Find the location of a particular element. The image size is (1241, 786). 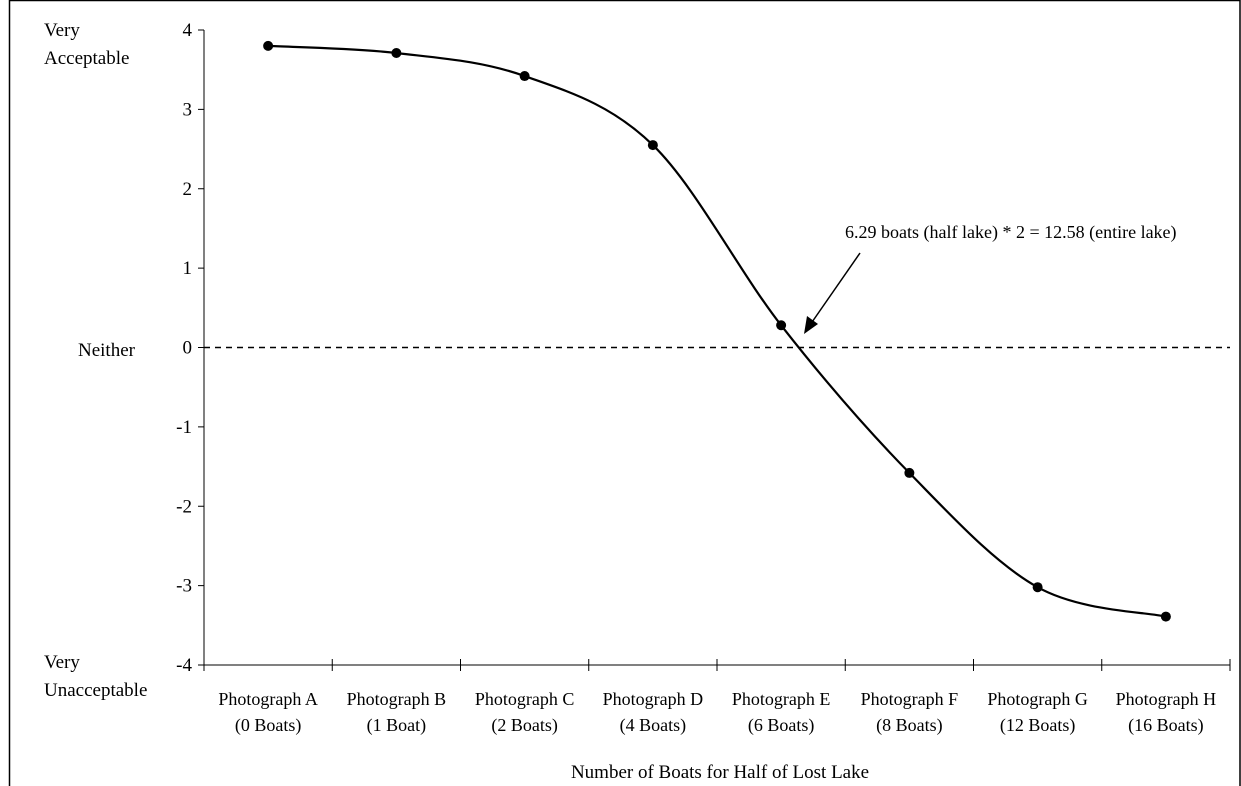

x-tick-label: (8 Boats) is located at coordinates (909, 725).